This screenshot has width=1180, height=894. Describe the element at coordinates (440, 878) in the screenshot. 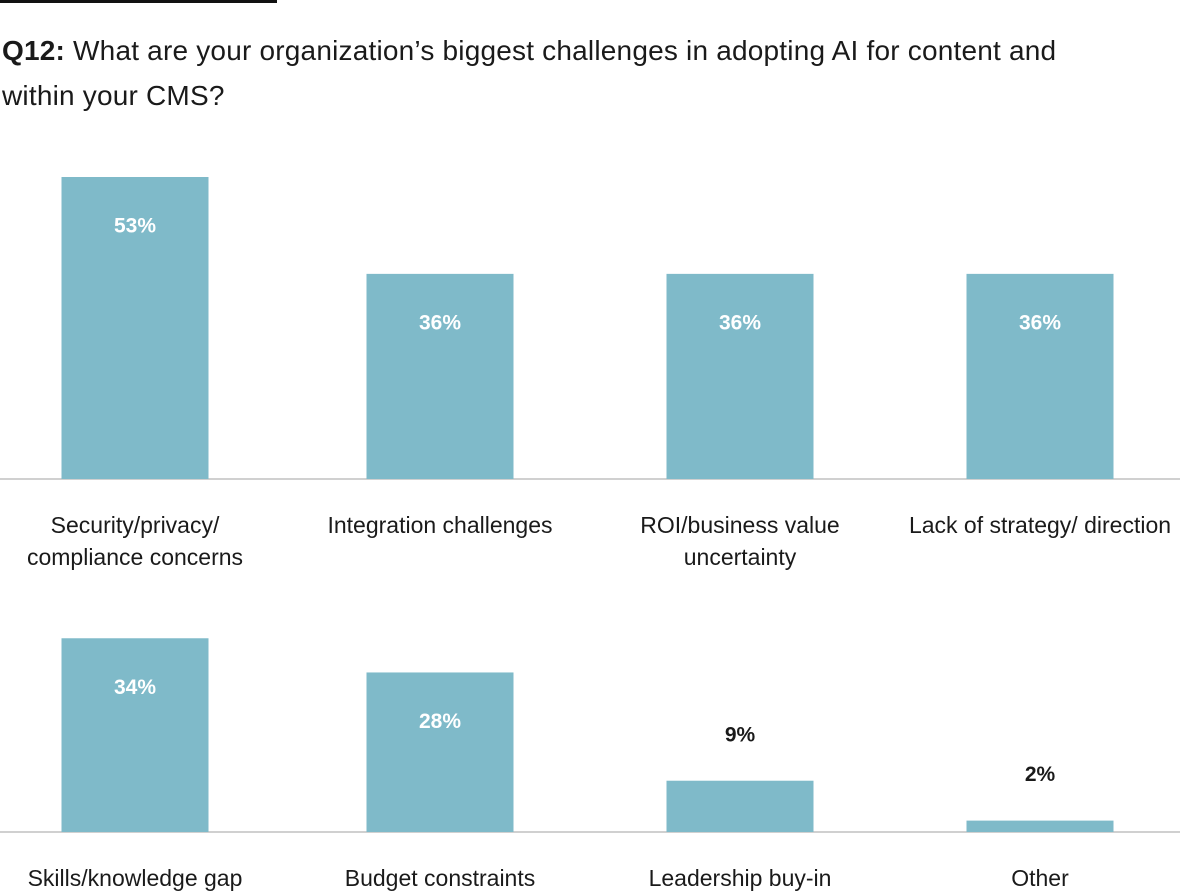

I see `category-label: Budget constraints` at that location.